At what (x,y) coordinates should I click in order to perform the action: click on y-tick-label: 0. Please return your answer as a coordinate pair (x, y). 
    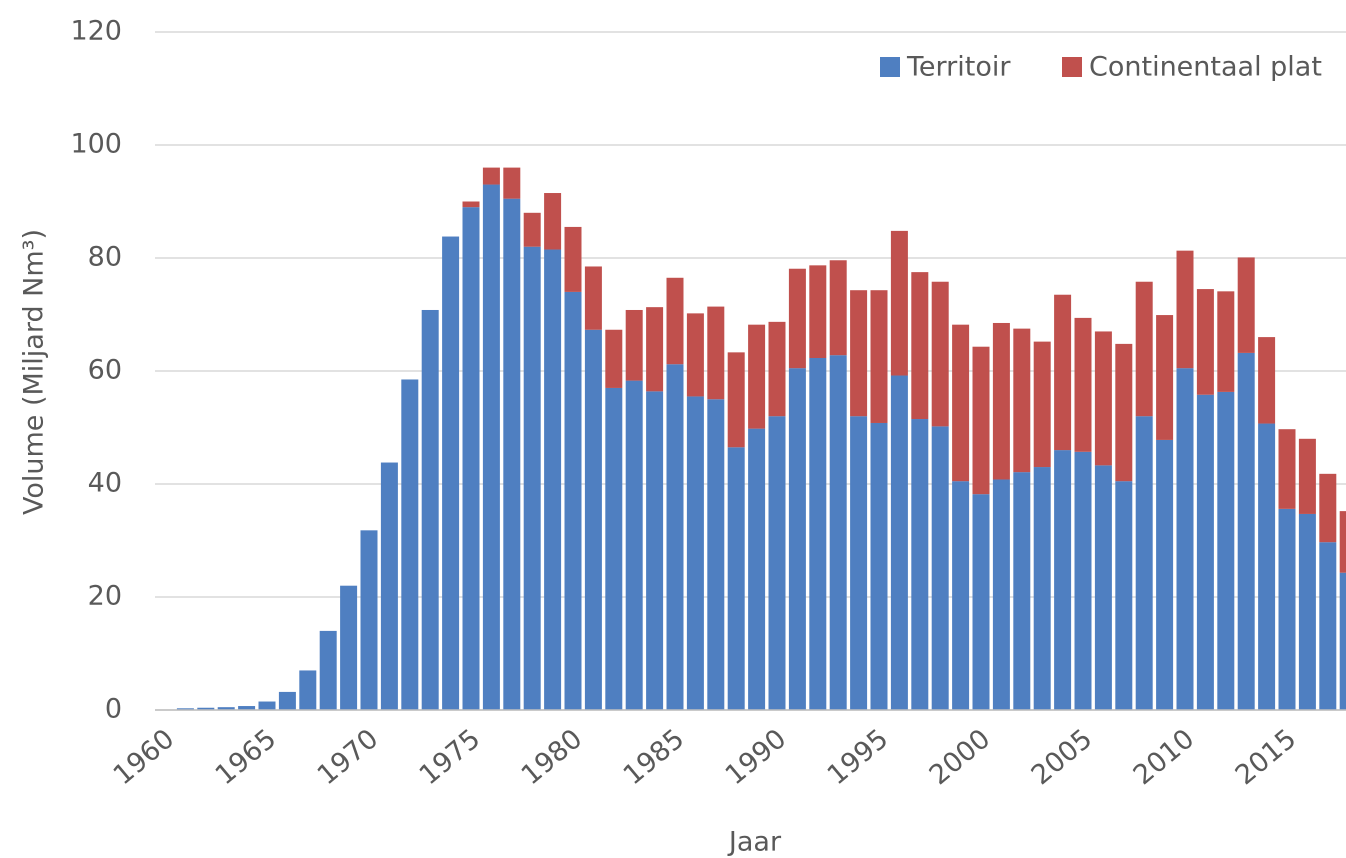
    Looking at the image, I should click on (113, 709).